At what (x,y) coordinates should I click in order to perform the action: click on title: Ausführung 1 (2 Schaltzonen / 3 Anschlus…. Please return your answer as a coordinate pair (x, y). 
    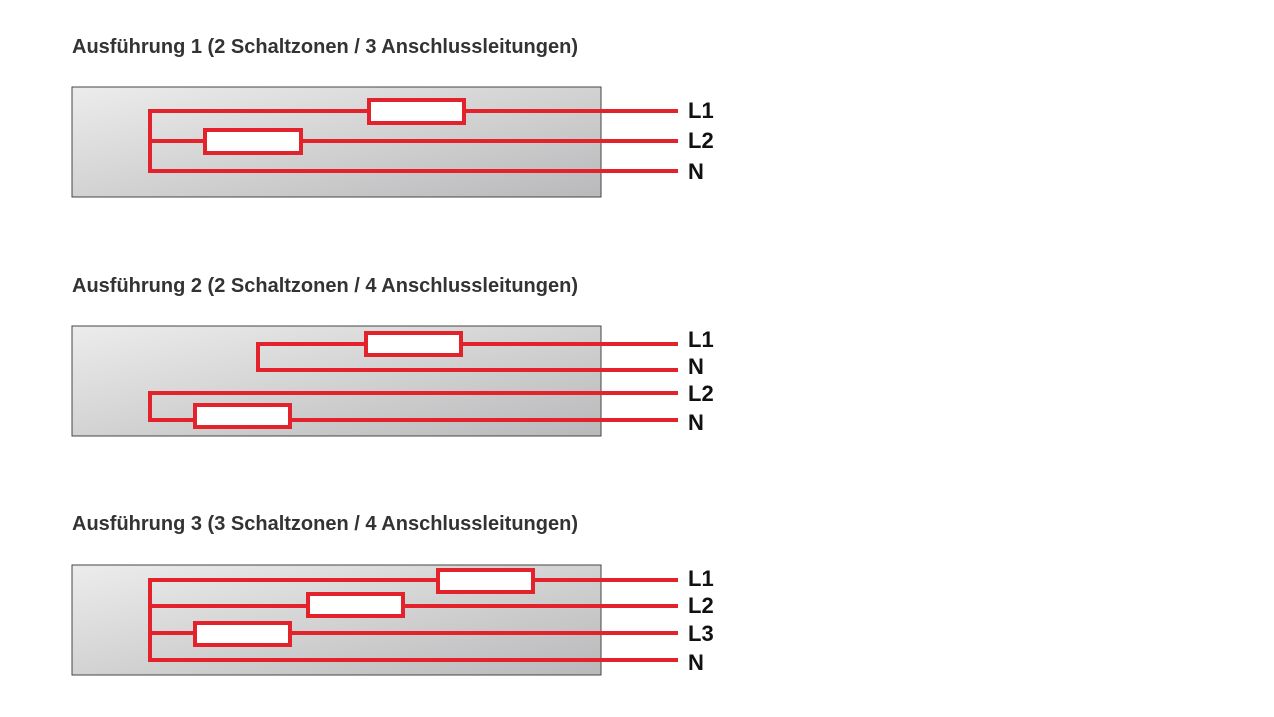
    Looking at the image, I should click on (325, 47).